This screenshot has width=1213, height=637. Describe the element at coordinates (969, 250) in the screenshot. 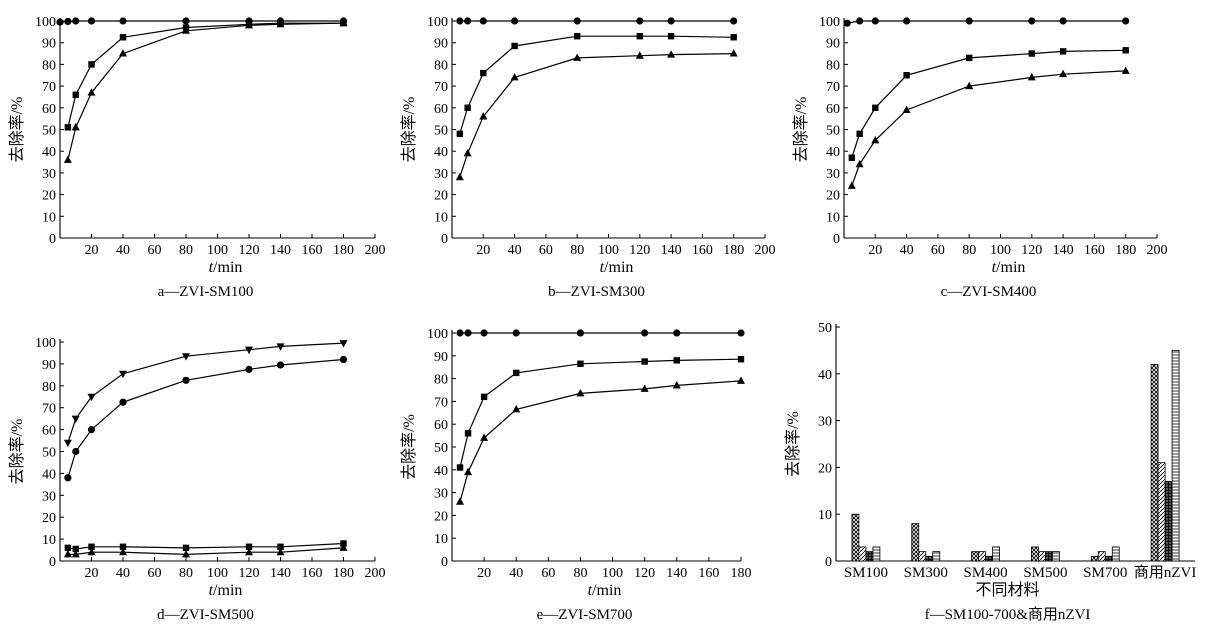

I see `x-tick-label: 80` at that location.